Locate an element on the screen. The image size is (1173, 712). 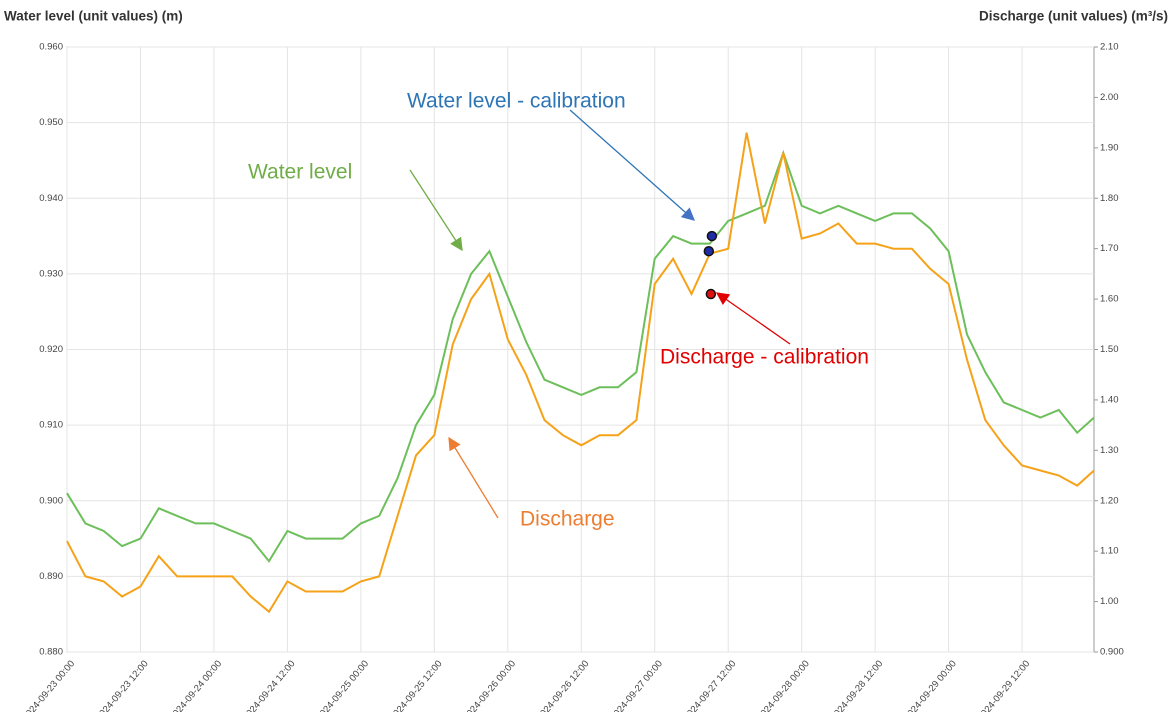
x-tick-label: 2024-09-23 00:00 is located at coordinates (49, 685).